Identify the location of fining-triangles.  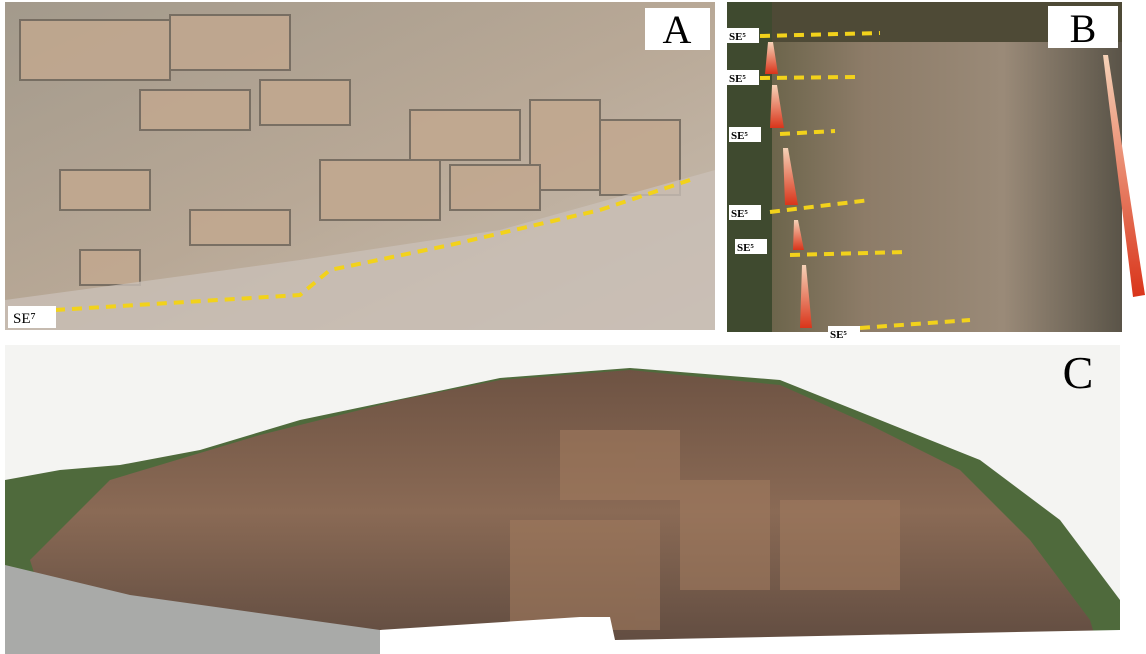
(955, 185).